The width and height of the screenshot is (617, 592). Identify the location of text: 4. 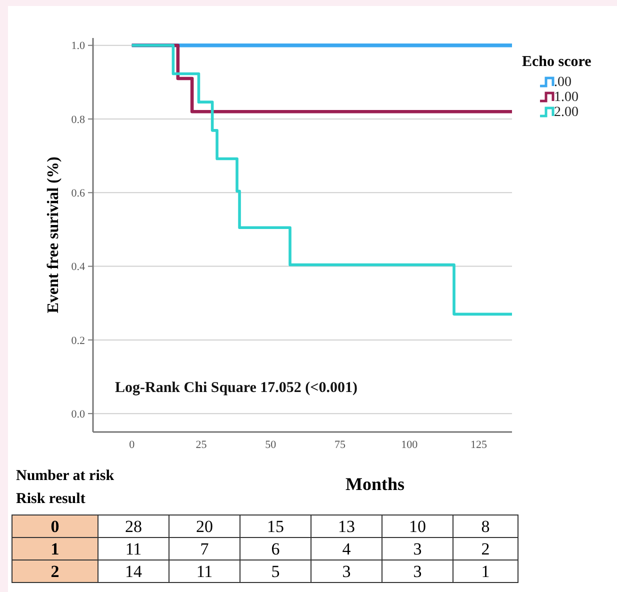
(347, 549).